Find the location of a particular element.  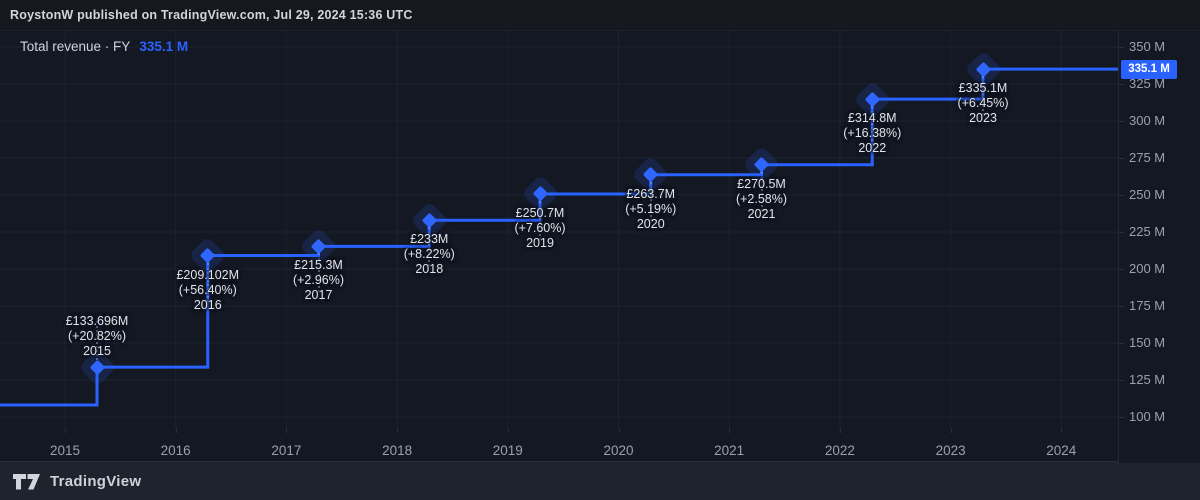

data-point-value: £335.1M is located at coordinates (983, 88).